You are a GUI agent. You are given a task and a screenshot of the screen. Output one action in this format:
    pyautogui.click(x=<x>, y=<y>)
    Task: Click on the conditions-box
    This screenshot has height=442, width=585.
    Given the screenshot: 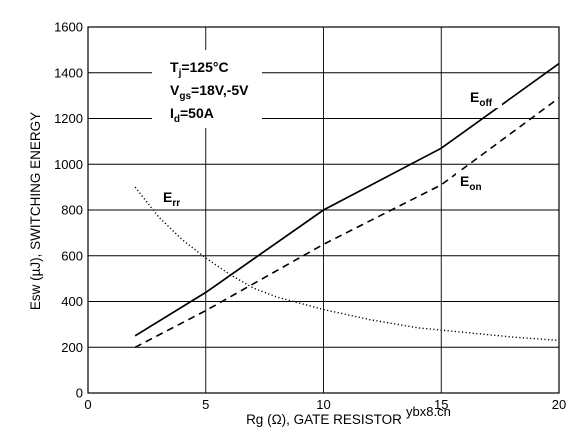 What is the action you would take?
    pyautogui.click(x=207, y=89)
    